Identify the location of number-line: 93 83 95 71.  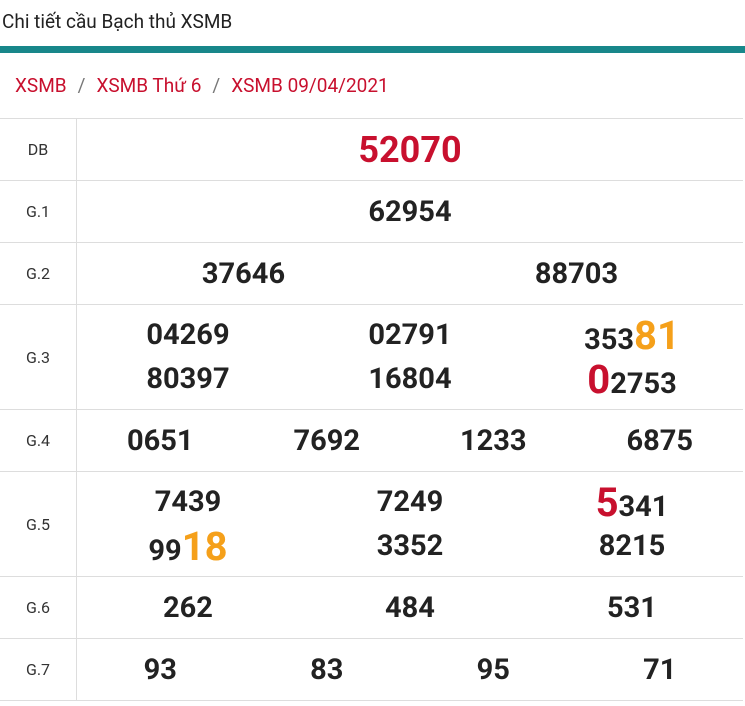
(410, 670).